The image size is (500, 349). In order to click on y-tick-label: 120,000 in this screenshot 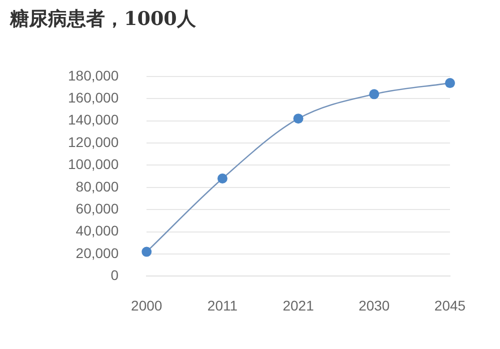, I will do `click(93, 142)`.